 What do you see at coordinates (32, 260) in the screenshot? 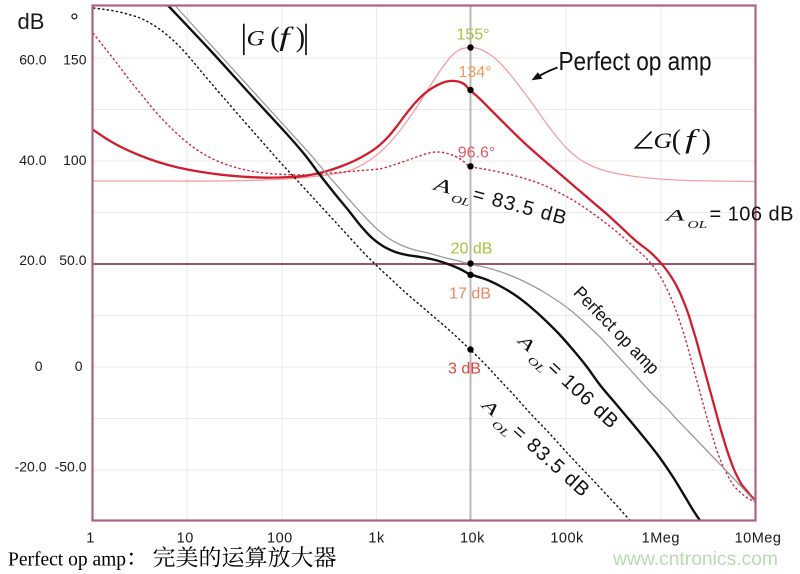
I see `svg-text: 20.0` at bounding box center [32, 260].